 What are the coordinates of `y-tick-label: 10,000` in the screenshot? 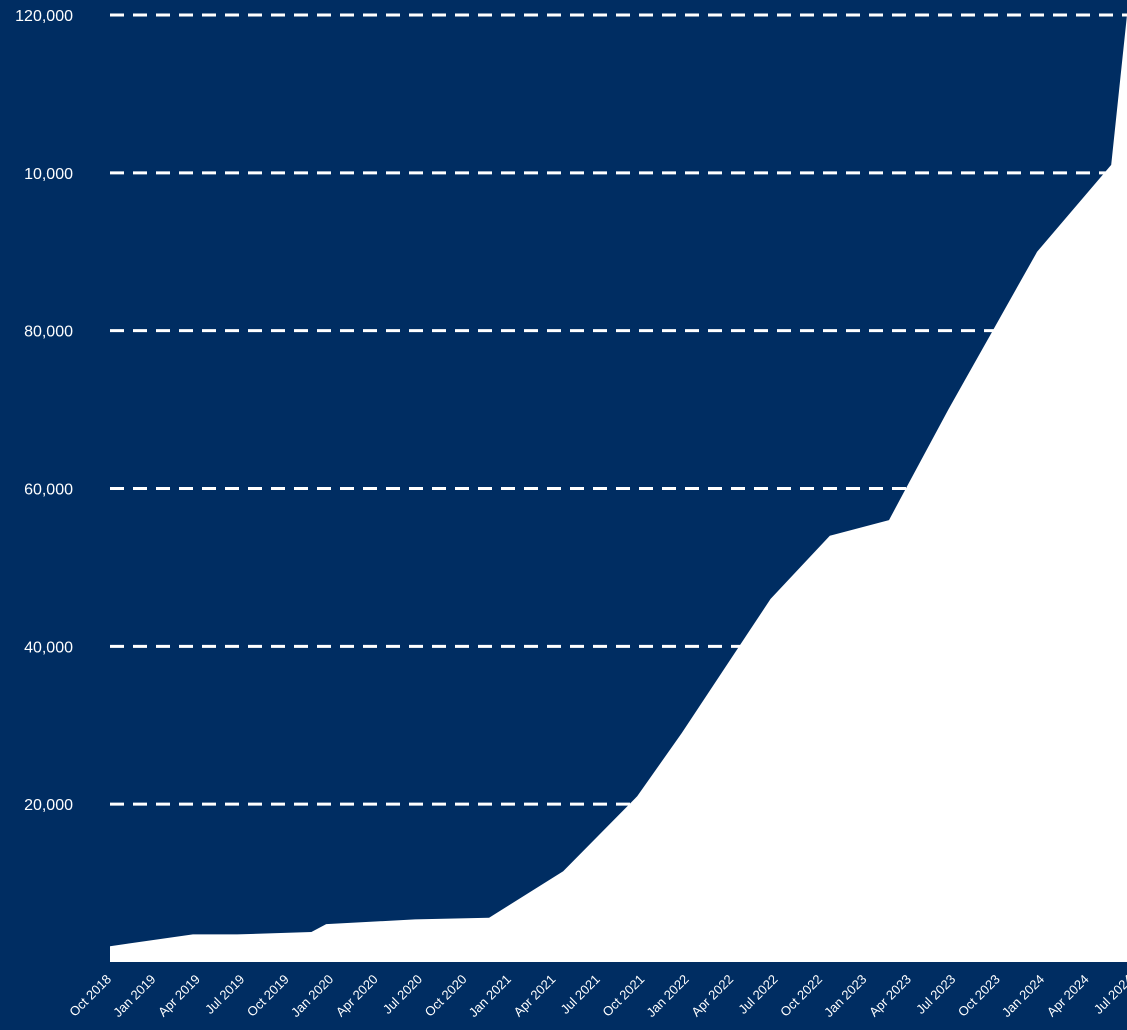 It's located at (48, 174).